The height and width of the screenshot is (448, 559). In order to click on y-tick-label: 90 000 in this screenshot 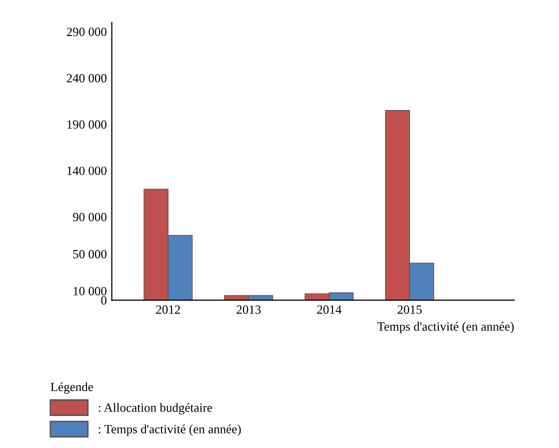, I will do `click(89, 217)`.